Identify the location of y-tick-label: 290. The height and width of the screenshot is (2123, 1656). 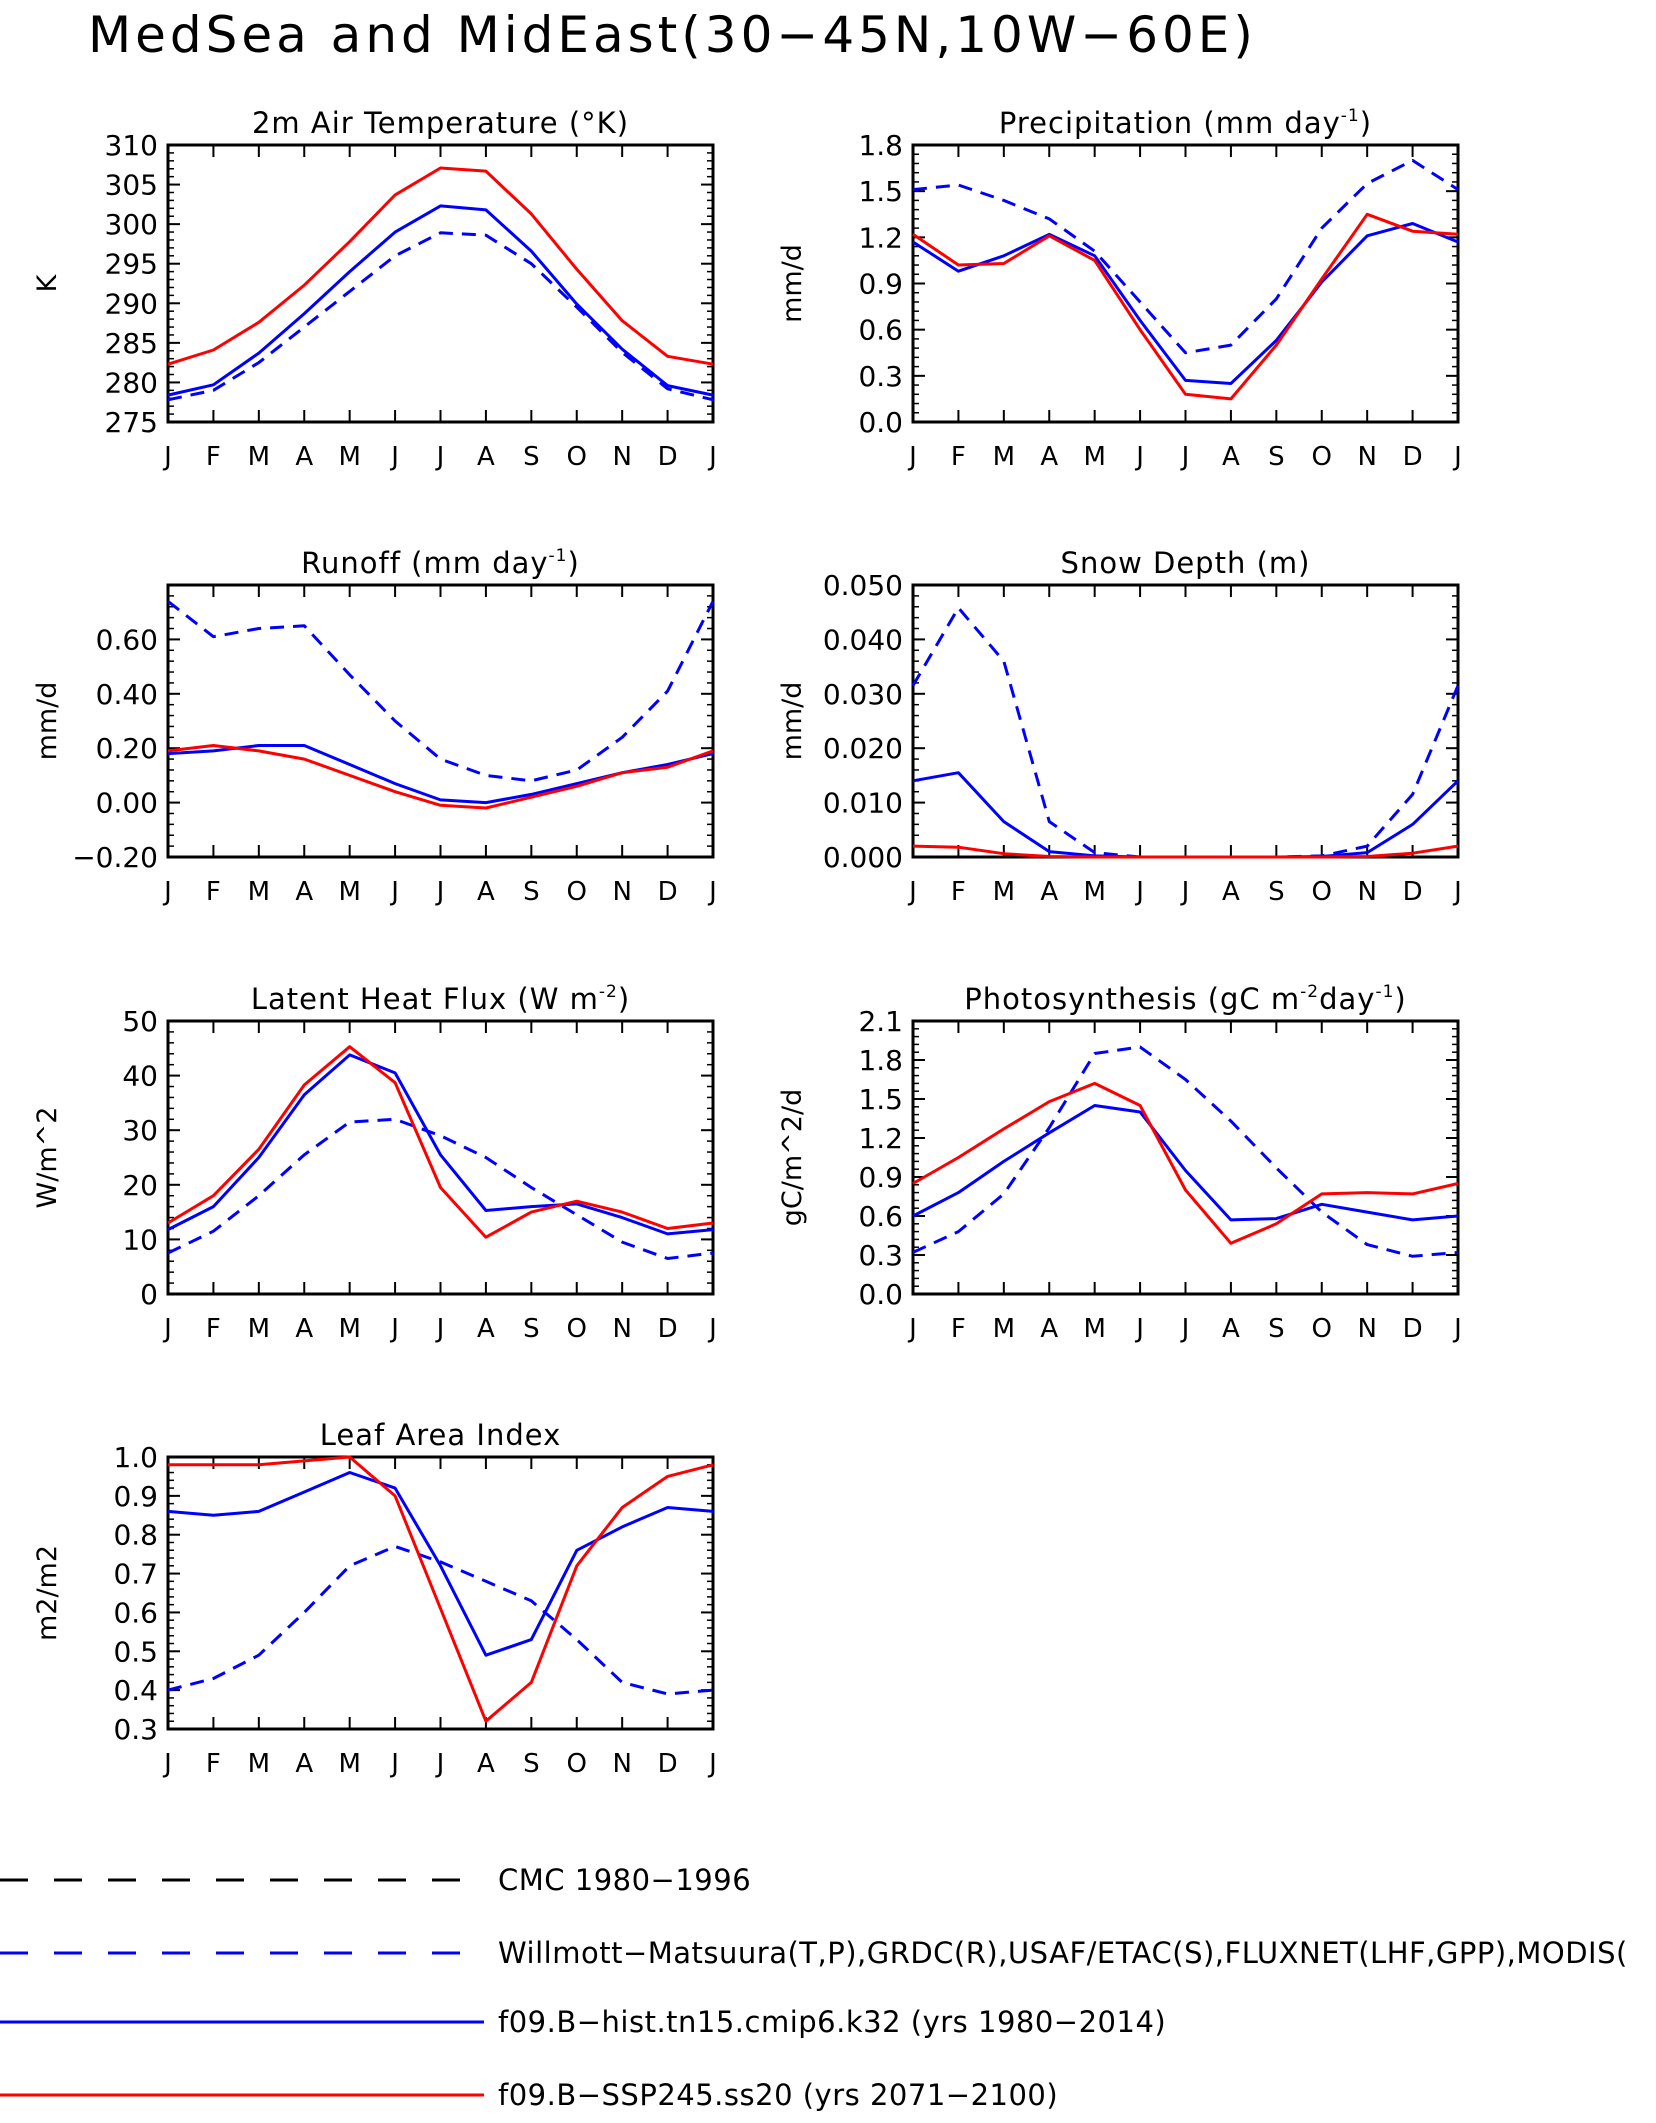
(131, 303).